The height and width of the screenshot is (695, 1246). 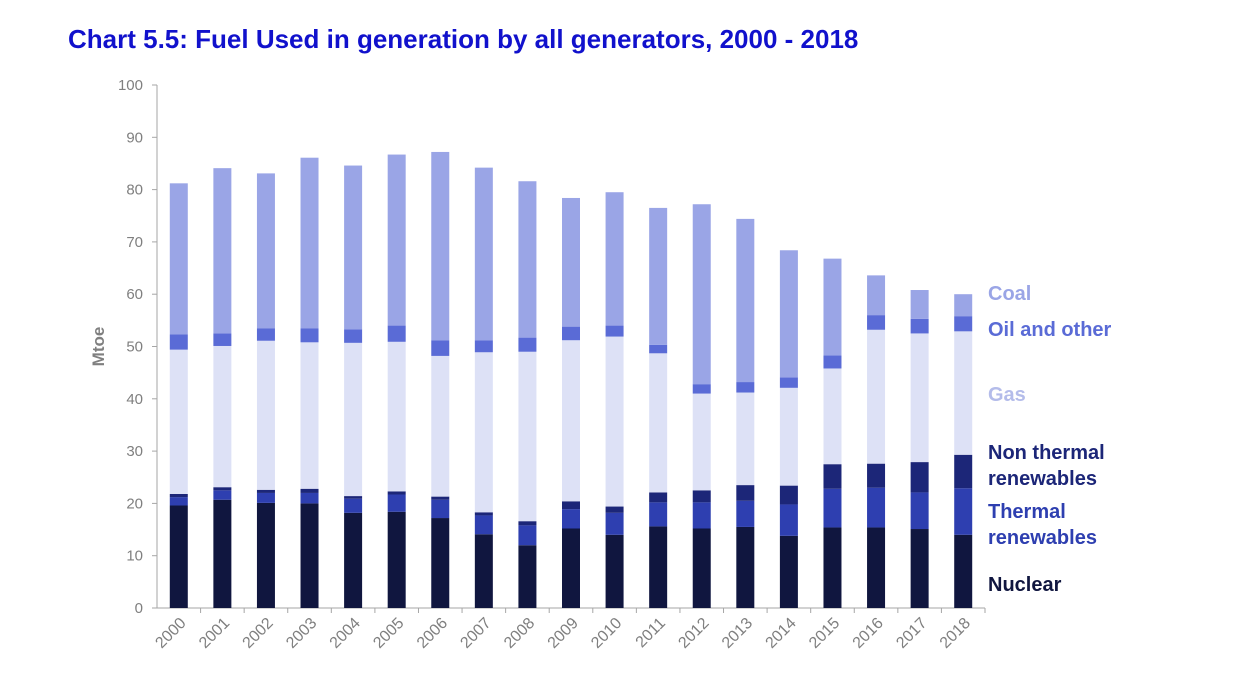 What do you see at coordinates (265, 497) in the screenshot?
I see `bar-thermal-renewables-2002` at bounding box center [265, 497].